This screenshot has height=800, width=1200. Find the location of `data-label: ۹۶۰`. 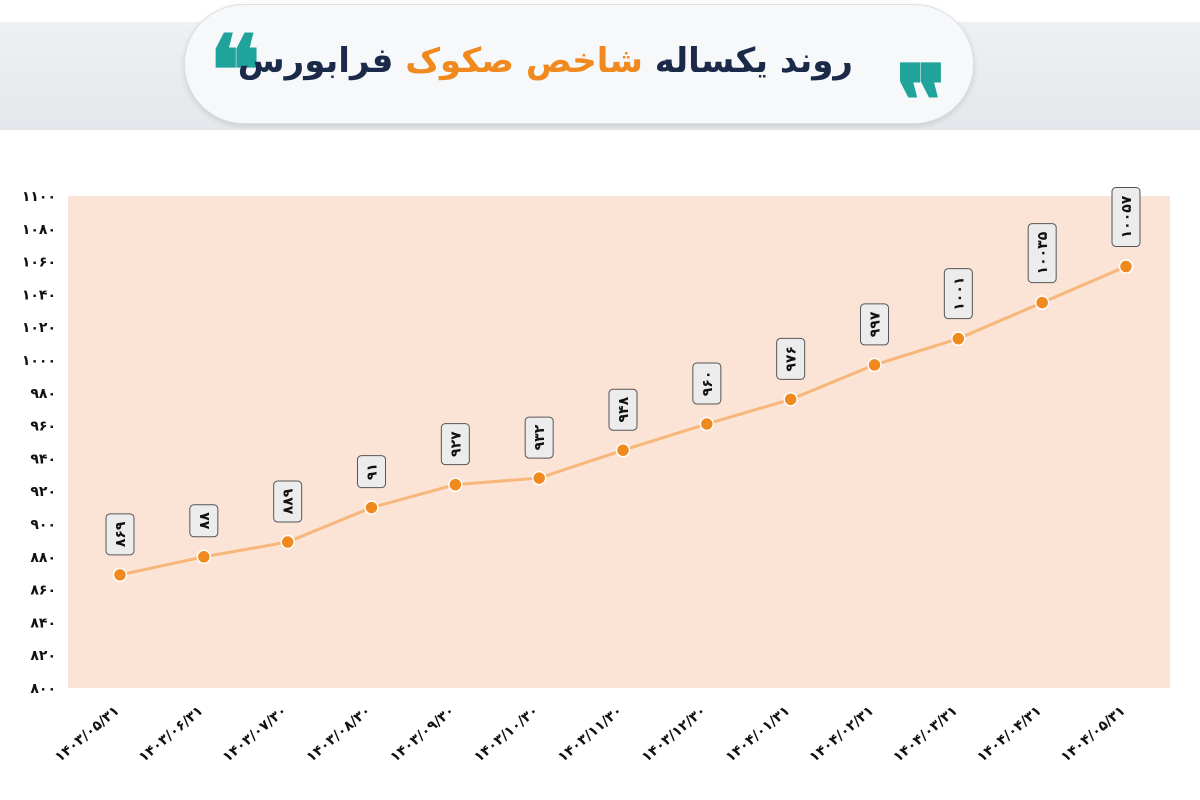

data-label: ۹۶۰ is located at coordinates (707, 383).